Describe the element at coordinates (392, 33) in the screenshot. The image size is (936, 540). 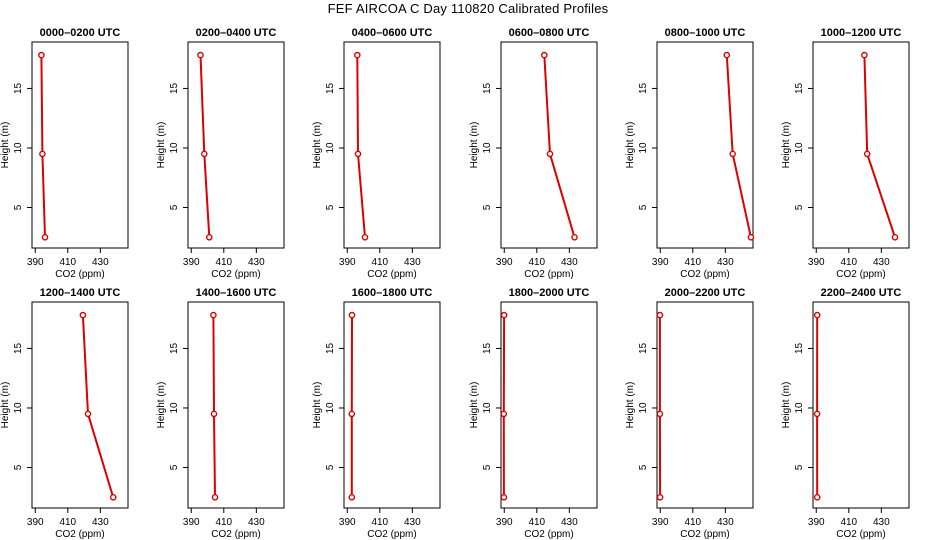
I see `panel-title: 0400–0600 UTC` at that location.